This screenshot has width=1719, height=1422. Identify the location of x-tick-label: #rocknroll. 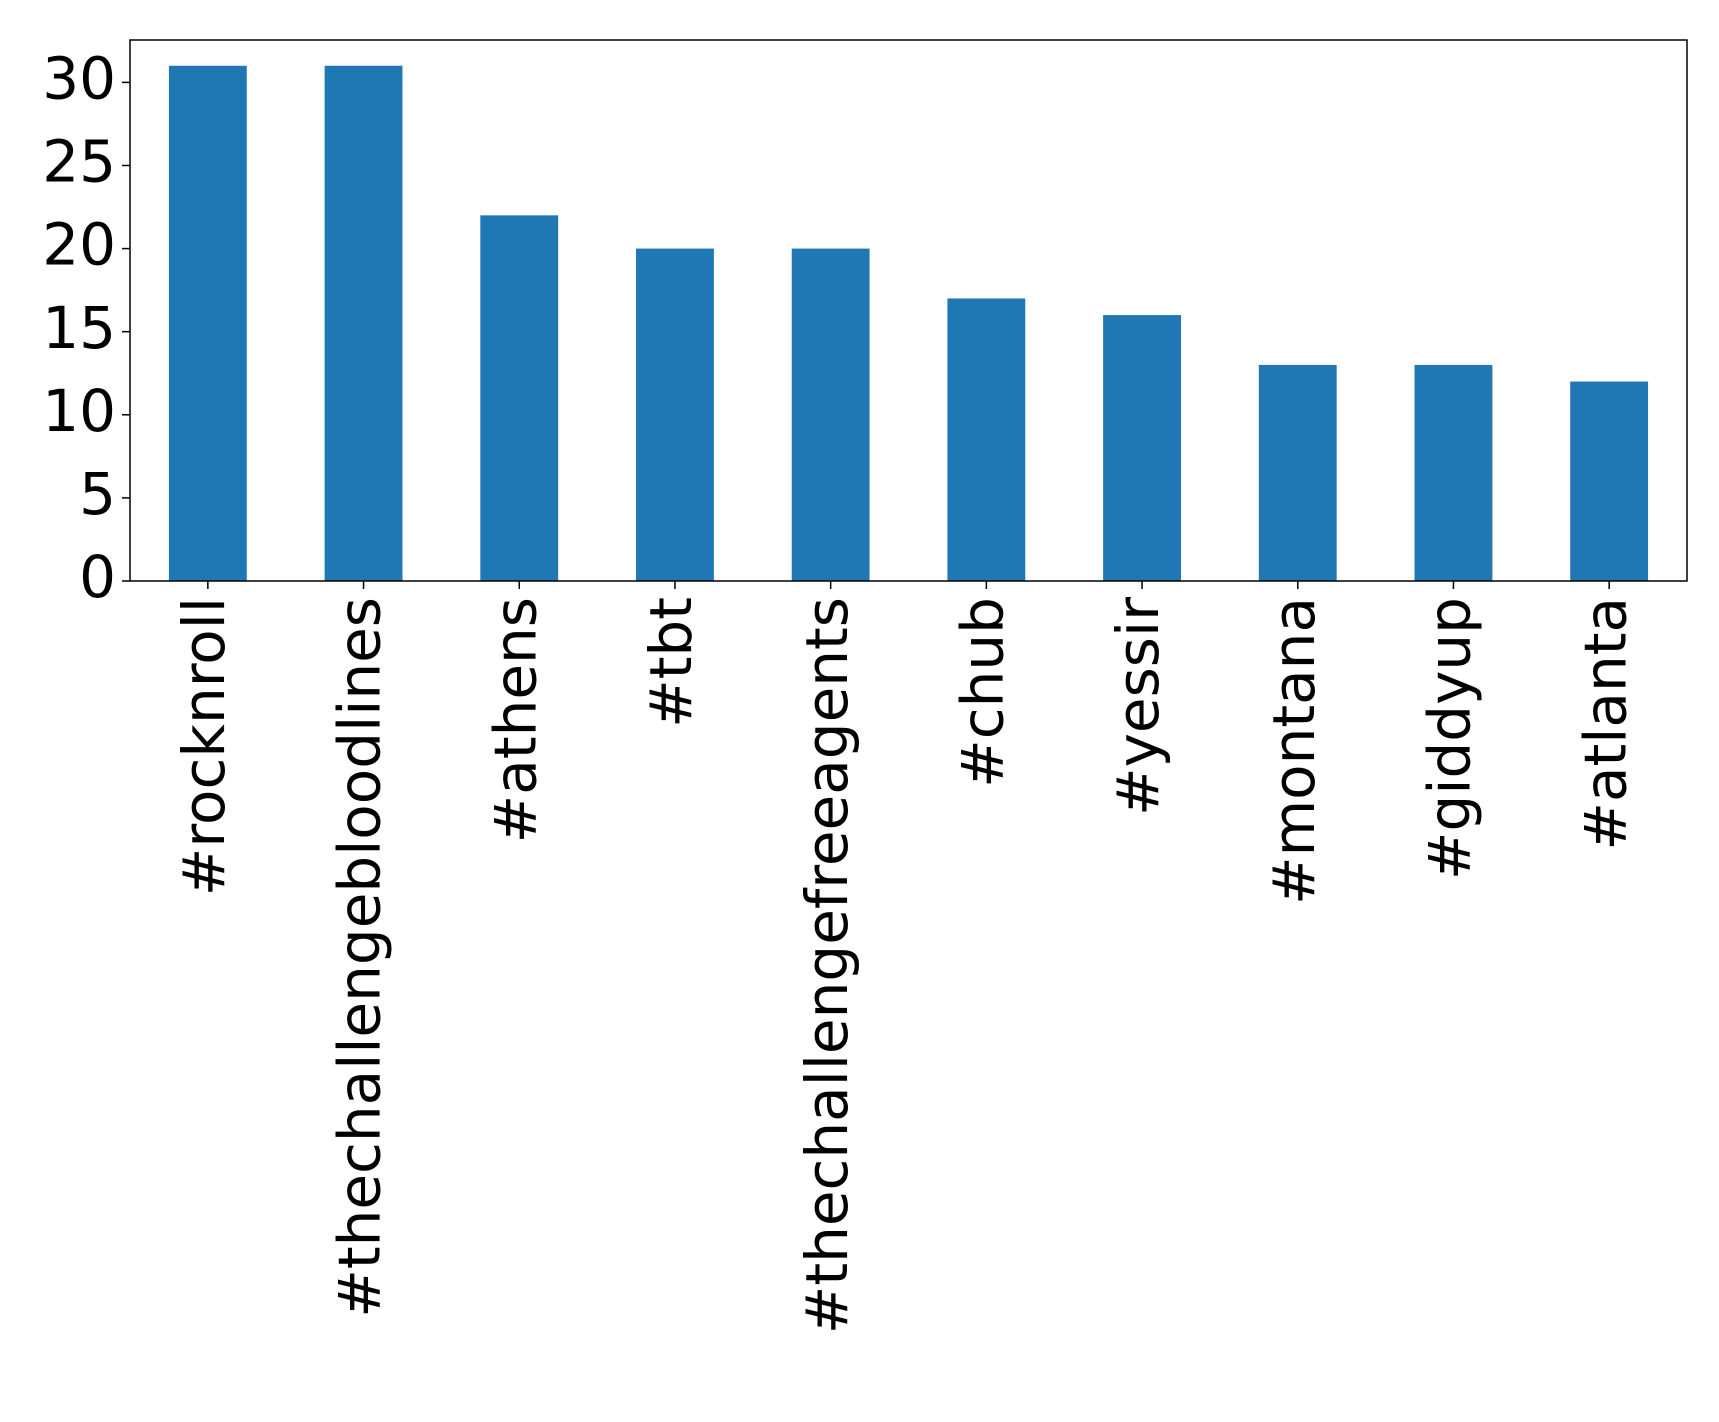
(204, 746).